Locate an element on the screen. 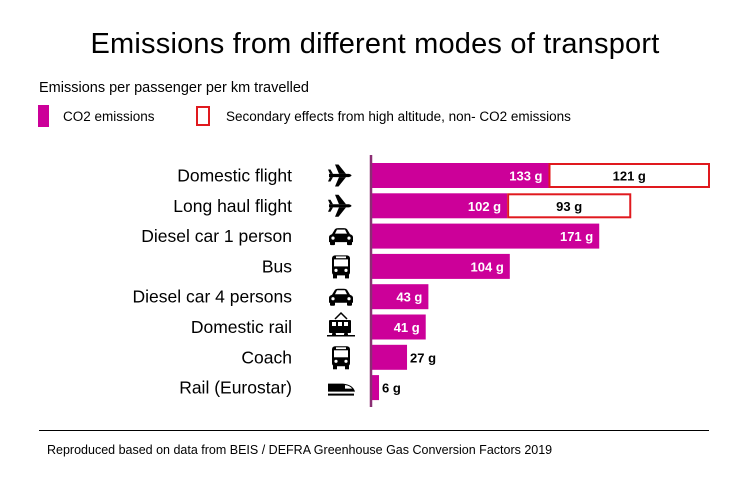 This screenshot has height=500, width=750. data-label-co2: 27 g is located at coordinates (423, 357).